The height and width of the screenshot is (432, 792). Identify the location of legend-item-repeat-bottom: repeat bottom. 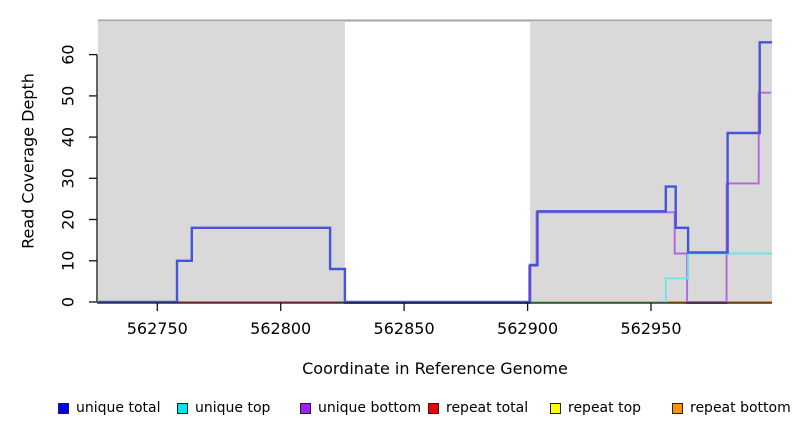
(731, 408).